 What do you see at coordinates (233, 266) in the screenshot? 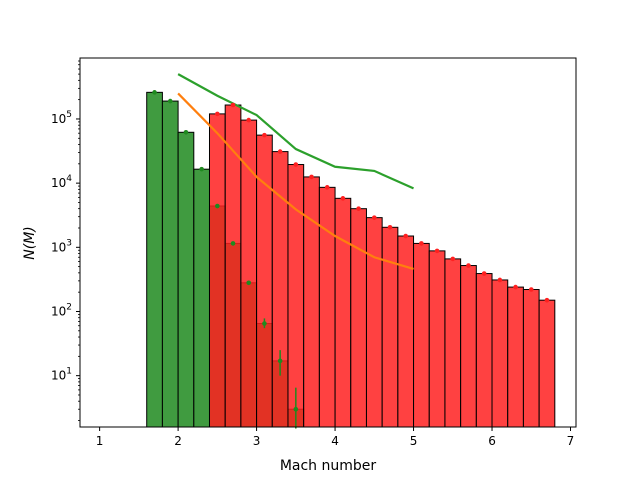
I see `bar-s1-b1` at bounding box center [233, 266].